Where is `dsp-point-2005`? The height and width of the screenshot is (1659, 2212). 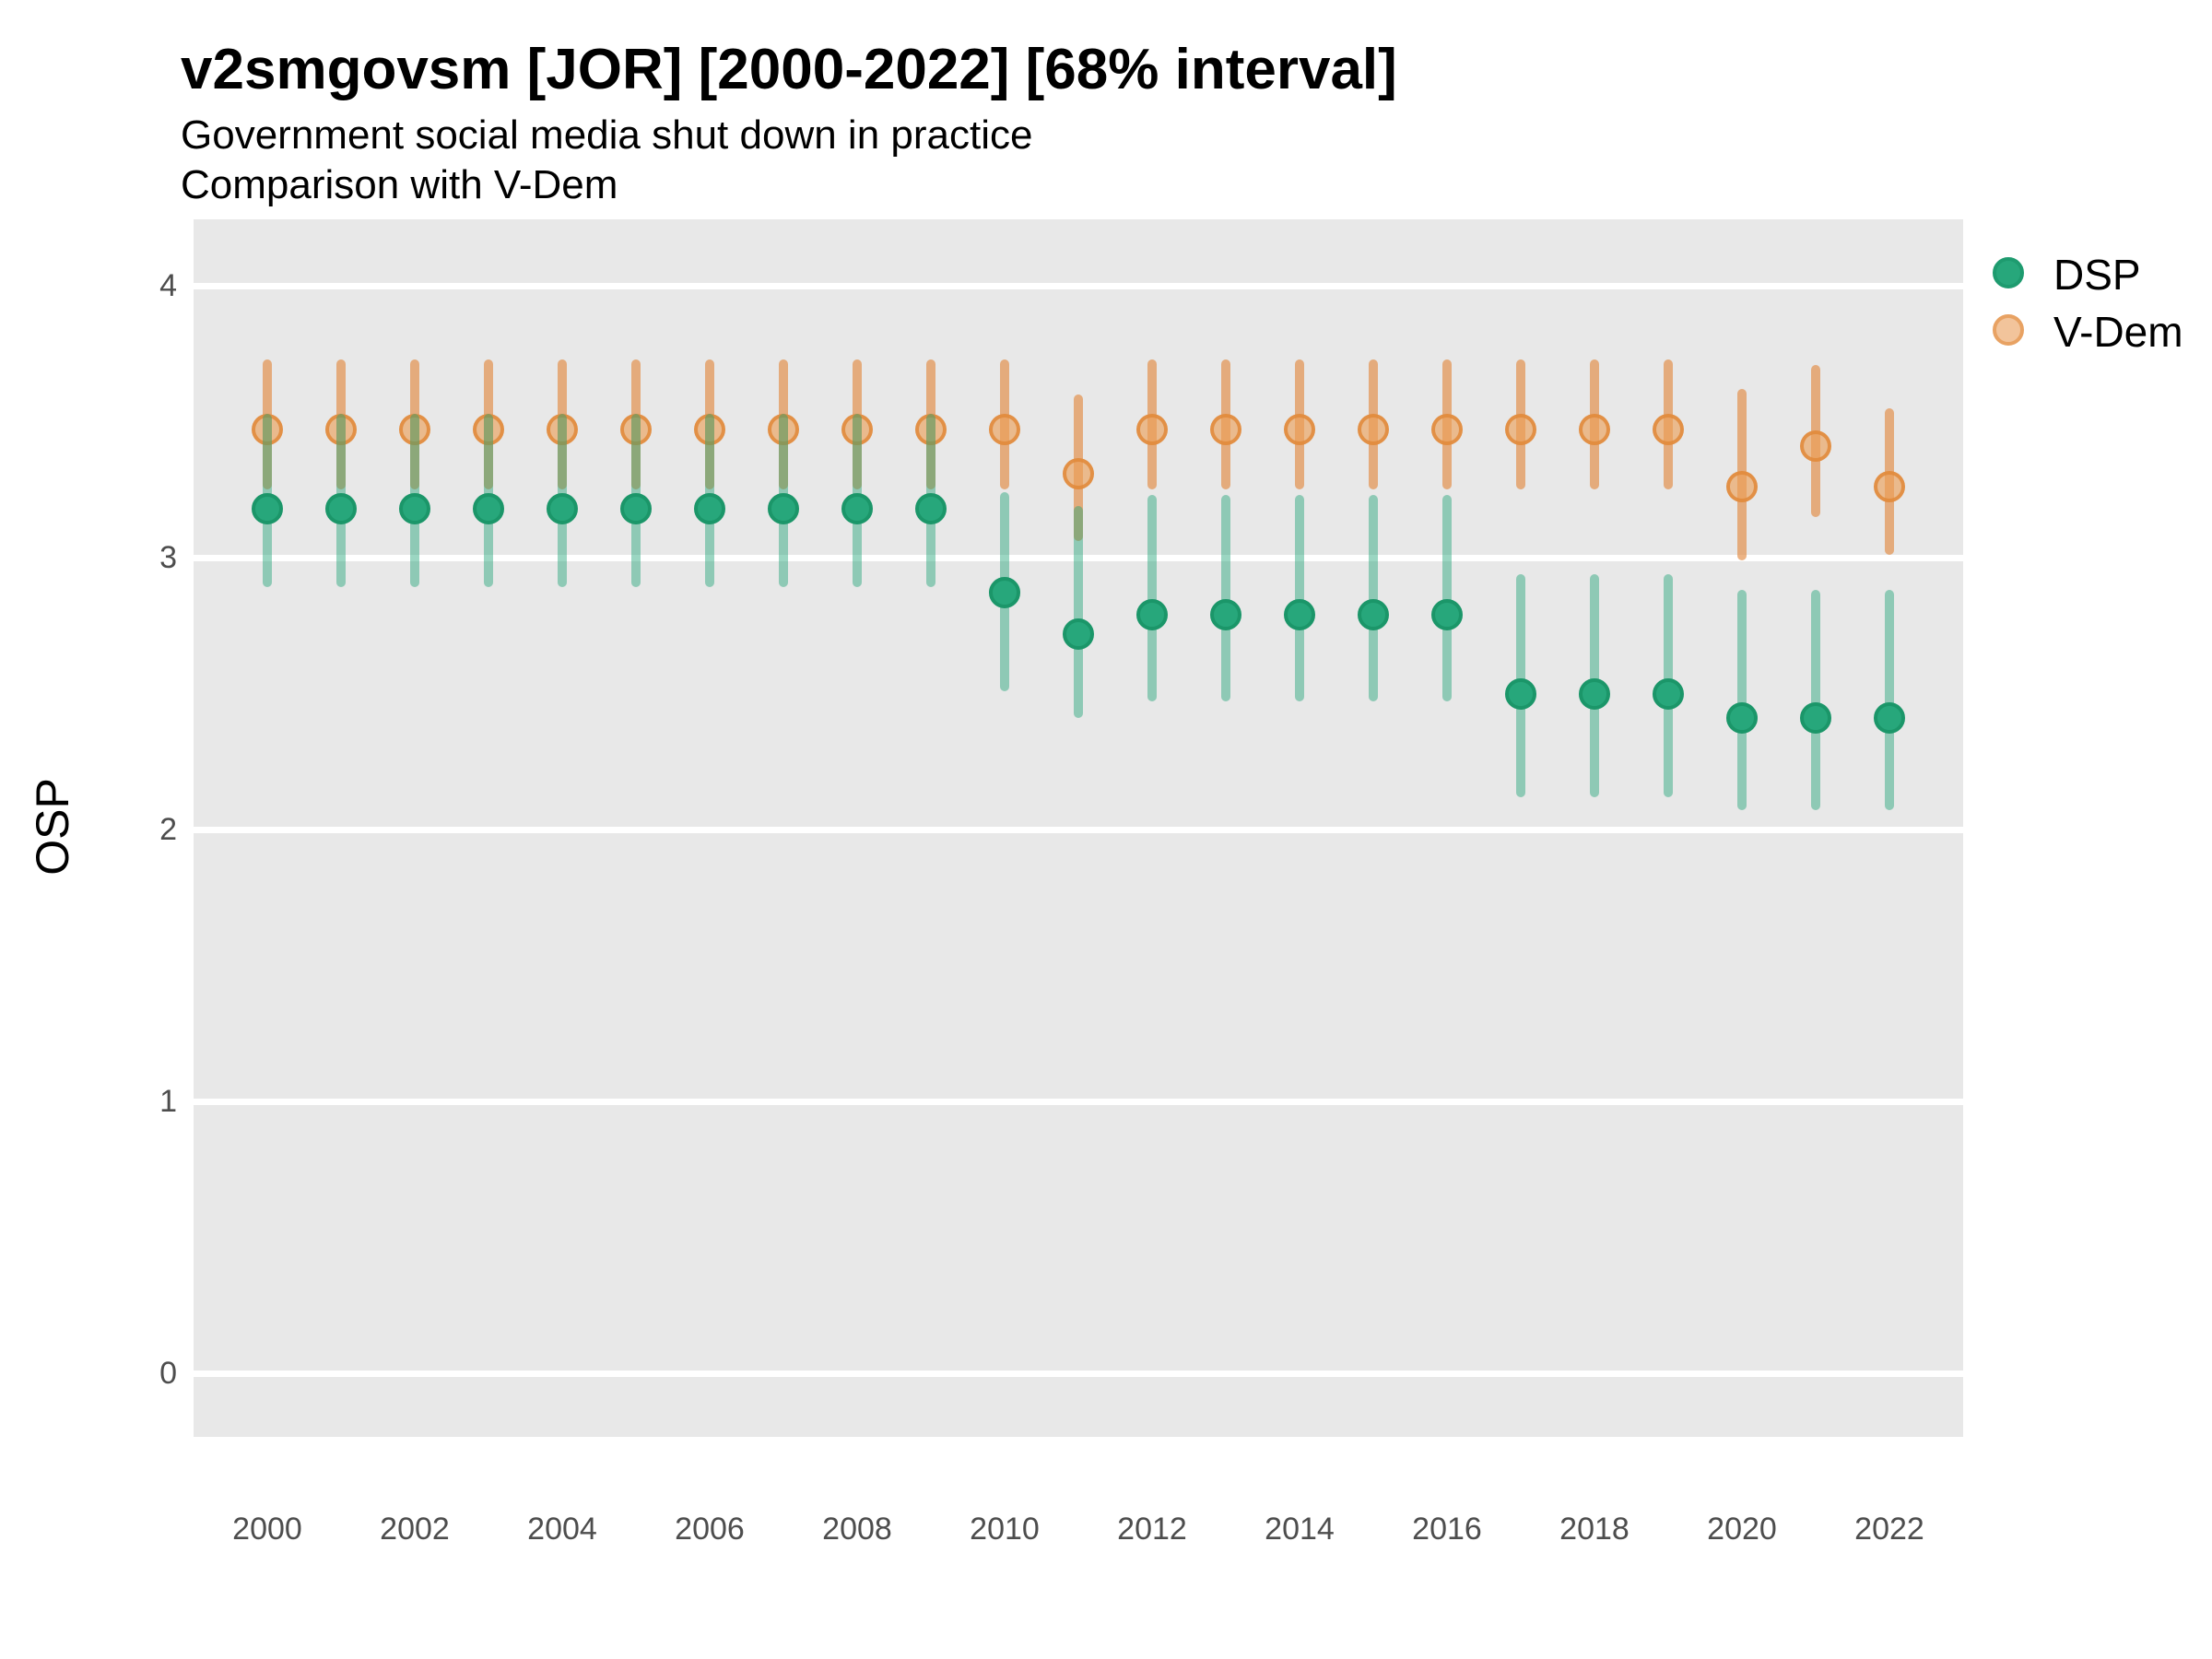
dsp-point-2005 is located at coordinates (636, 508).